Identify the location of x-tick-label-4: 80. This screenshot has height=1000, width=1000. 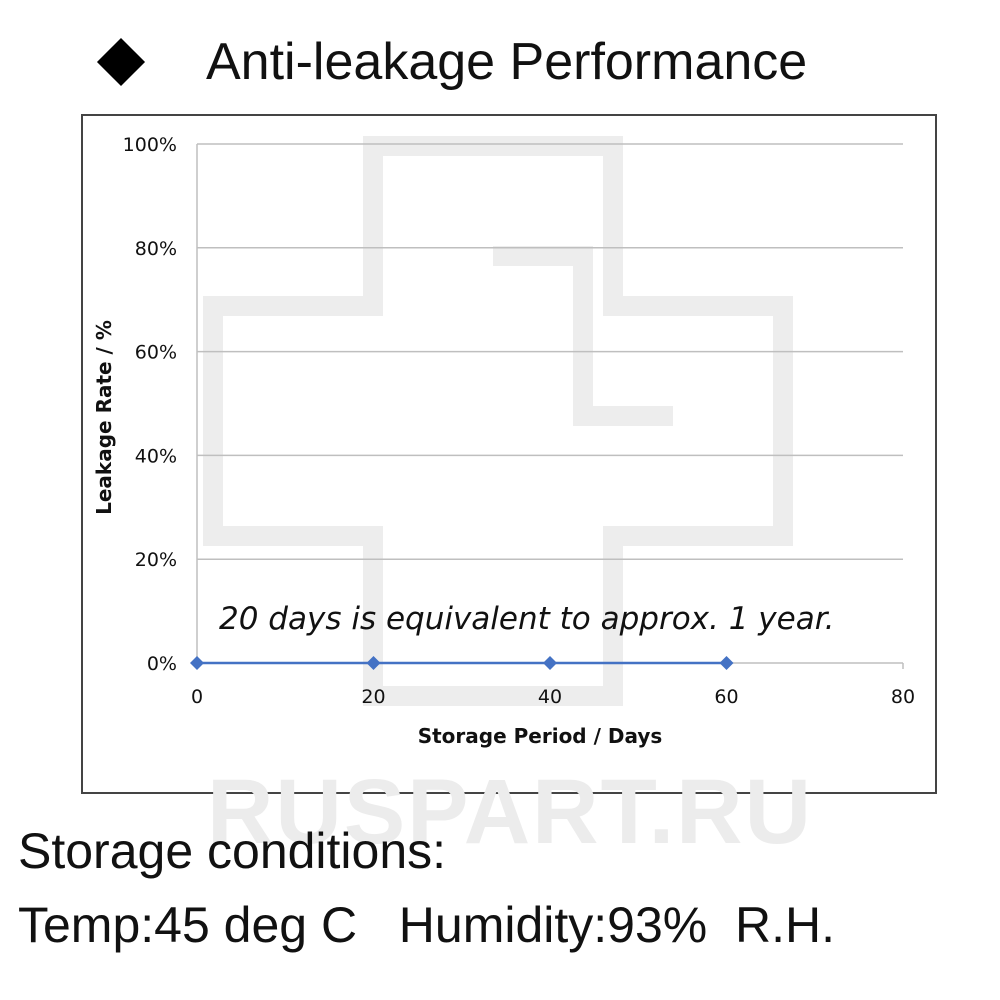
(903, 697).